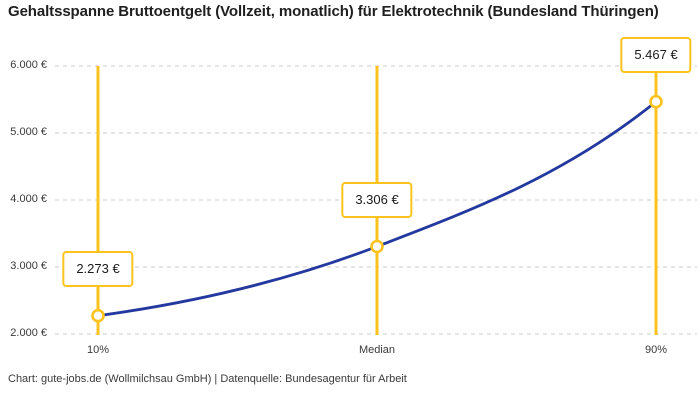 Image resolution: width=700 pixels, height=400 pixels. I want to click on y-axis-tick-label: 6.000 €, so click(28, 65).